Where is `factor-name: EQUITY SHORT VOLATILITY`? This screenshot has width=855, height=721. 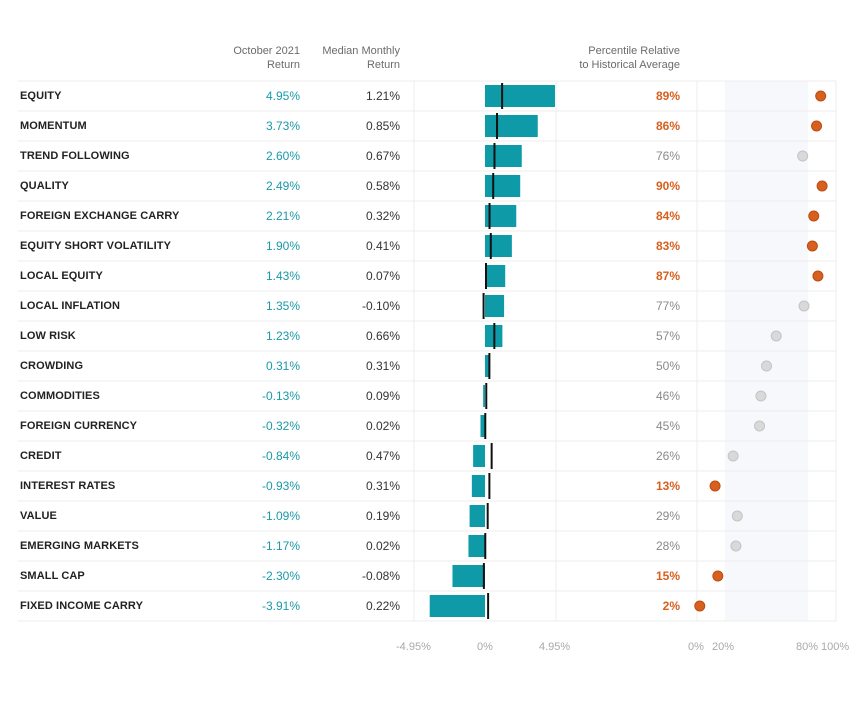 factor-name: EQUITY SHORT VOLATILITY is located at coordinates (96, 246).